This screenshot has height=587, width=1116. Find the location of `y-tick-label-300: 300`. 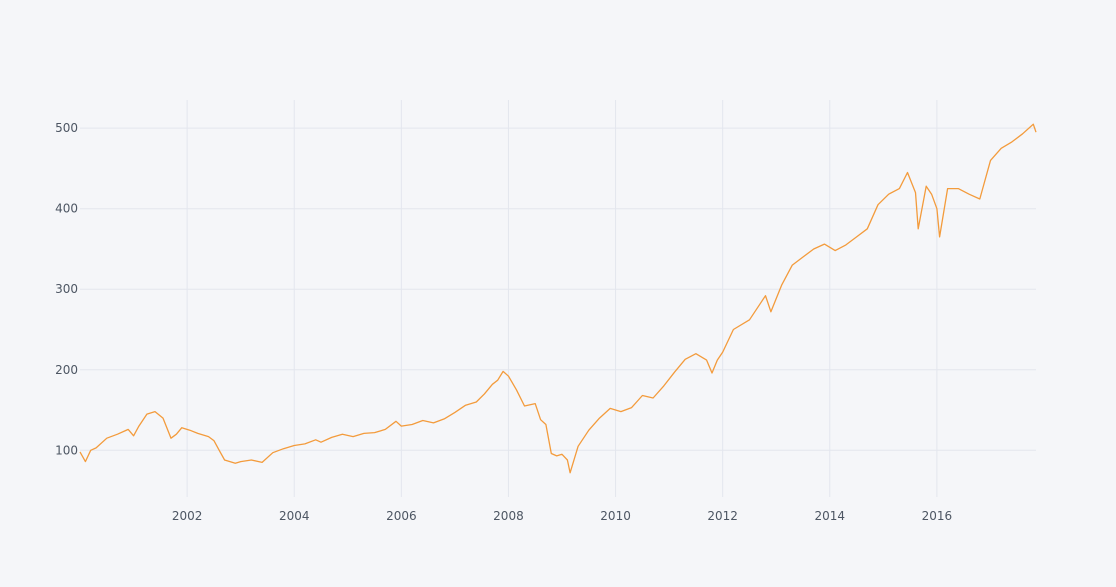

y-tick-label-300: 300 is located at coordinates (66, 289).